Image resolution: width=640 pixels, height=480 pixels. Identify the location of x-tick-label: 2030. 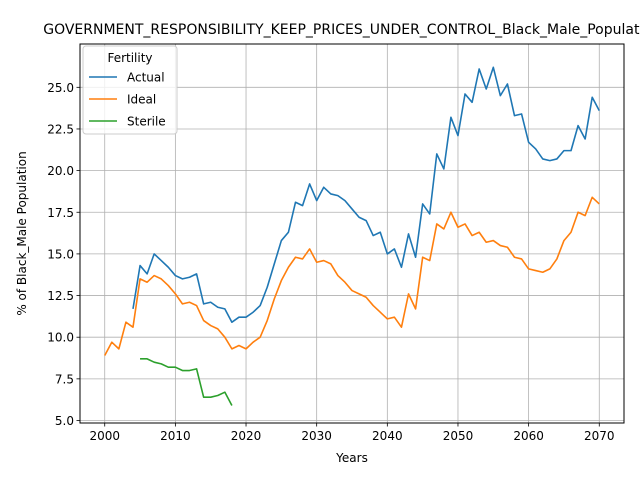
(316, 436).